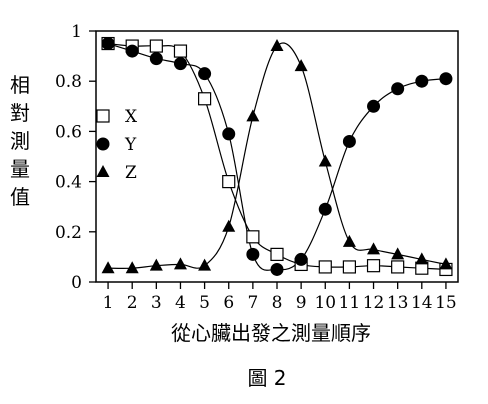 This screenshot has width=488, height=404. What do you see at coordinates (131, 117) in the screenshot?
I see `legend-label-x: X` at bounding box center [131, 117].